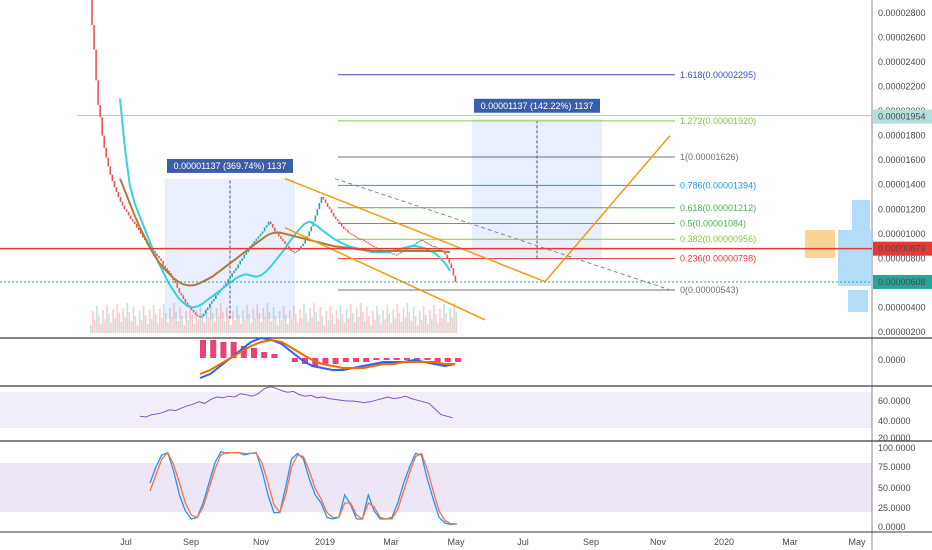  Describe the element at coordinates (902, 185) in the screenshot. I see `price-tick-label: 0.00001400` at that location.